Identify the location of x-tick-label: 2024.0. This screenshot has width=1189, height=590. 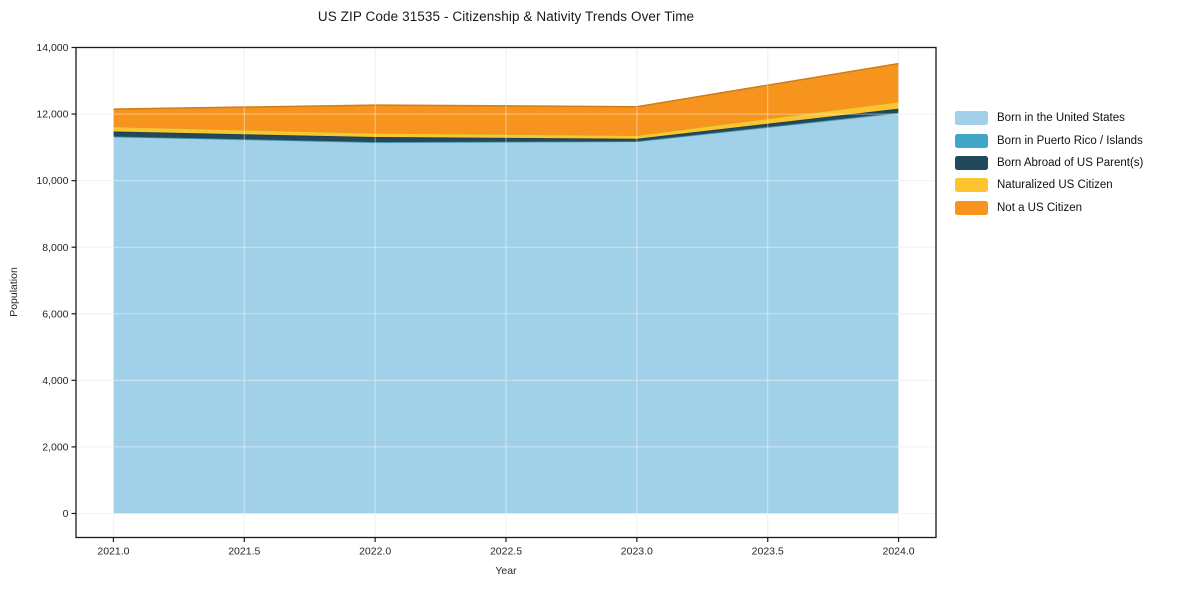
(899, 552).